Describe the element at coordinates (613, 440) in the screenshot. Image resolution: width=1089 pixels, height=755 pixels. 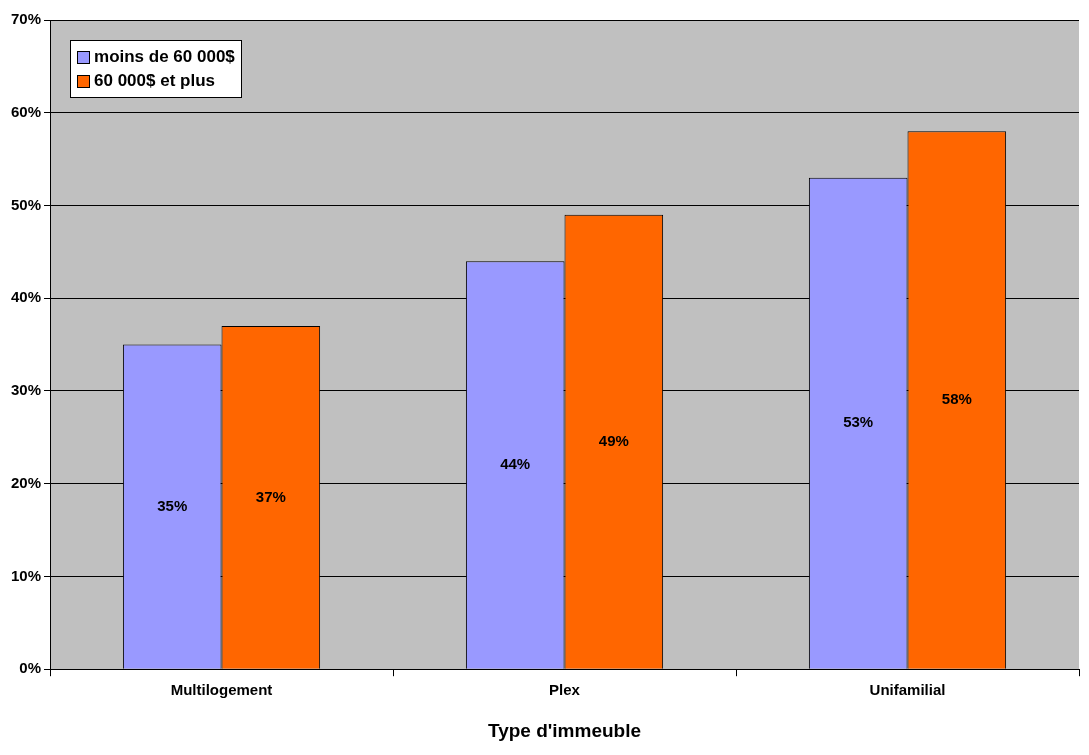
I see `data-label: 49%` at that location.